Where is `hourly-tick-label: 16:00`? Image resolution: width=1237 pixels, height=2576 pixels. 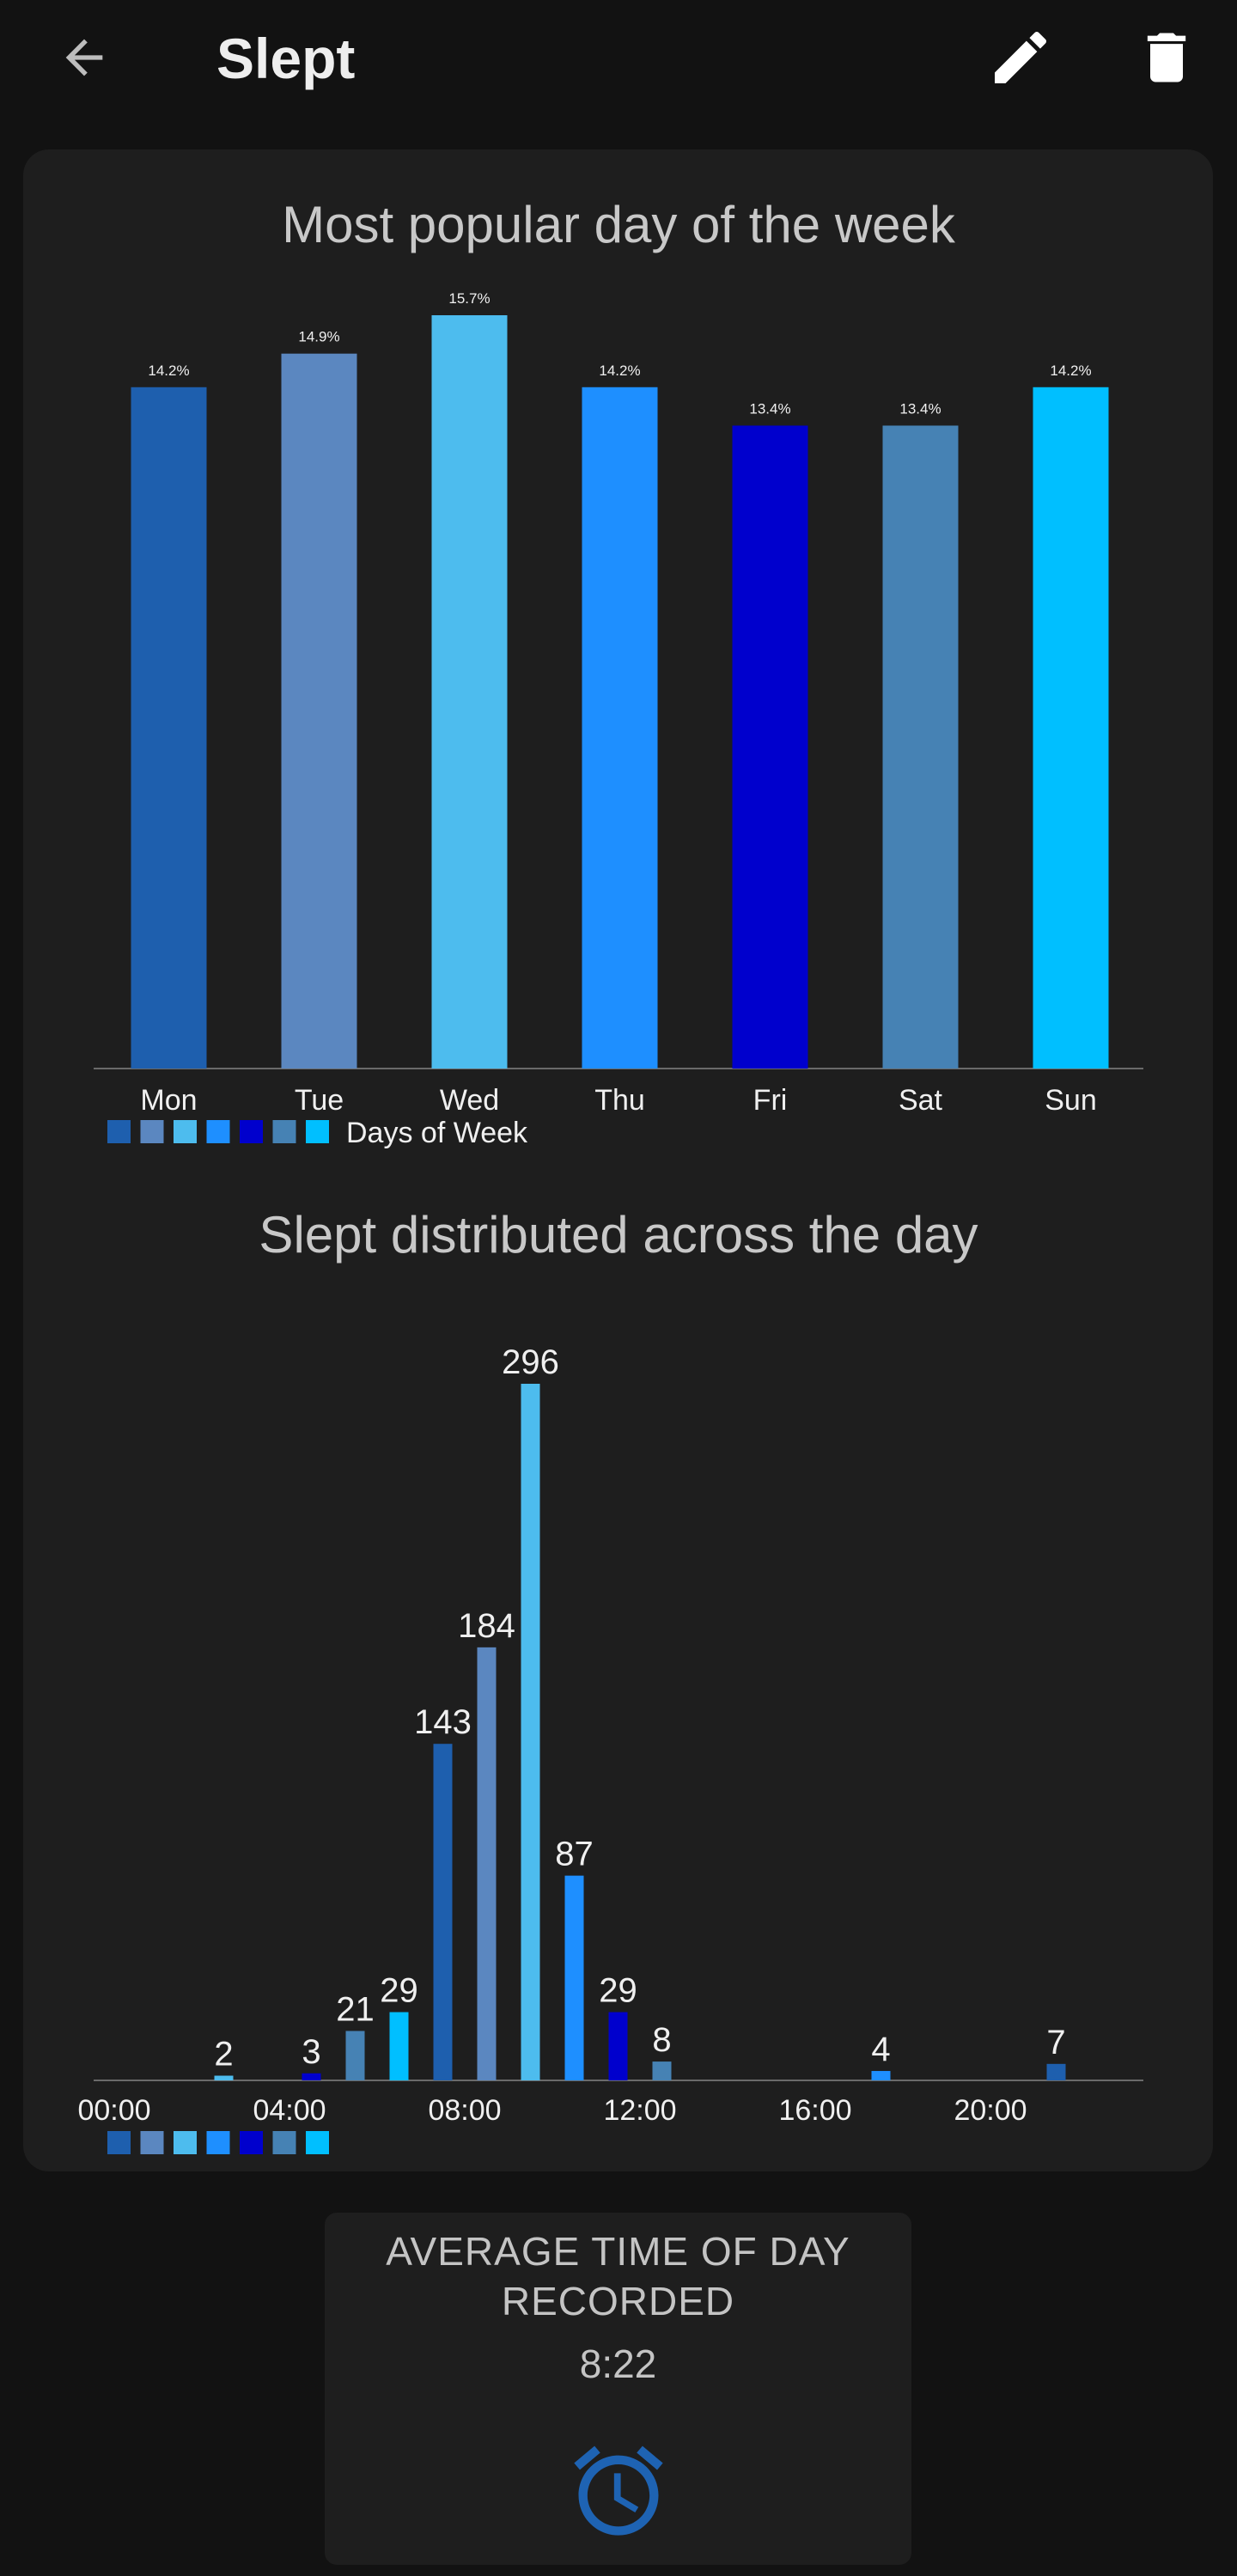
hourly-tick-label: 16:00 is located at coordinates (814, 2110).